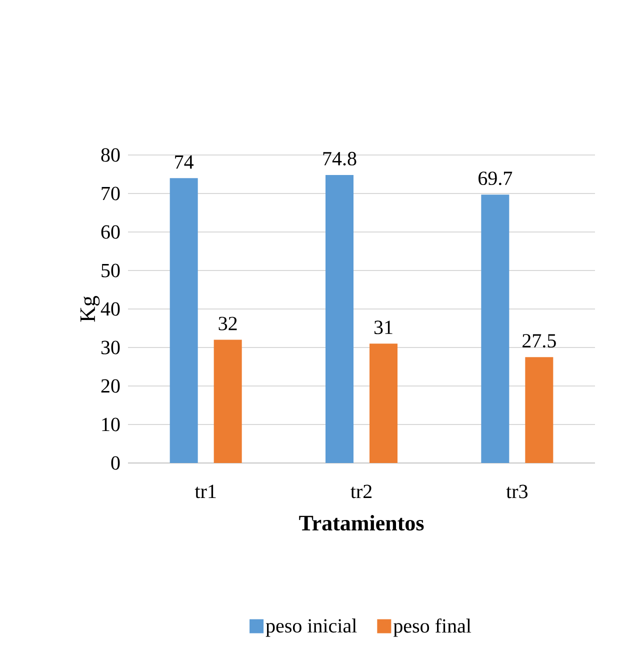 The height and width of the screenshot is (658, 631). Describe the element at coordinates (111, 425) in the screenshot. I see `y-tick-label: 10` at that location.